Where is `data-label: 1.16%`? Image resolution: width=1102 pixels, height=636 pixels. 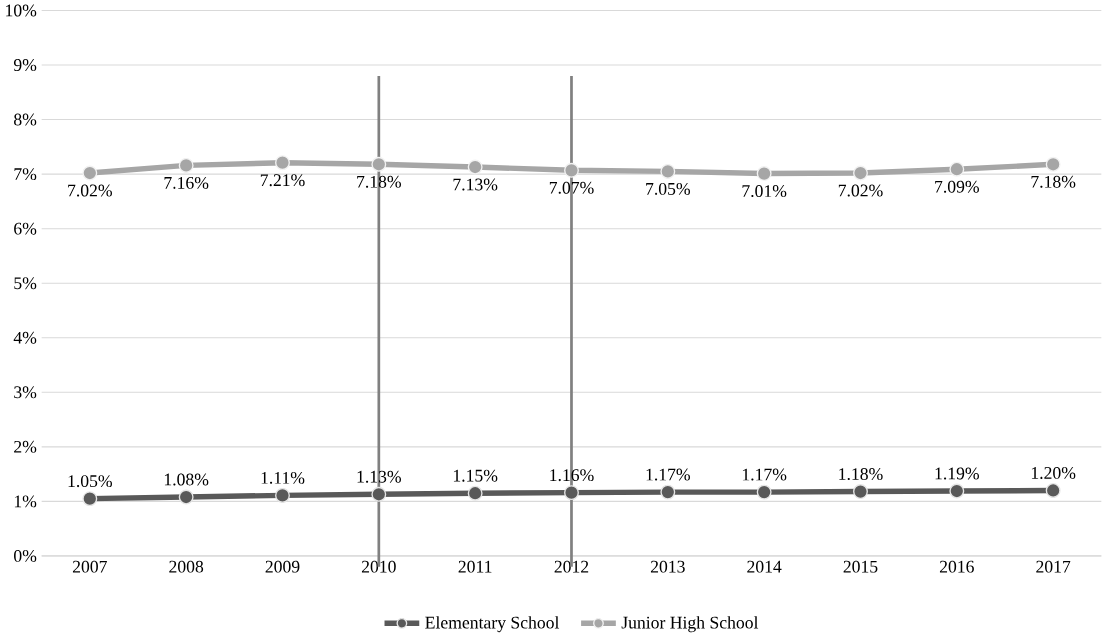
data-label: 1.16% is located at coordinates (572, 475).